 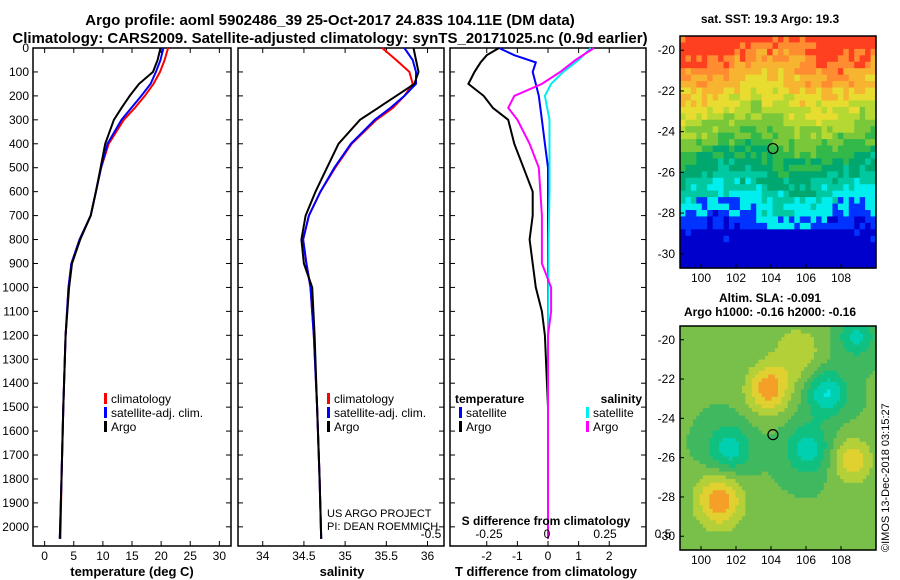 I want to click on legend-label: Argo, so click(x=479, y=427).